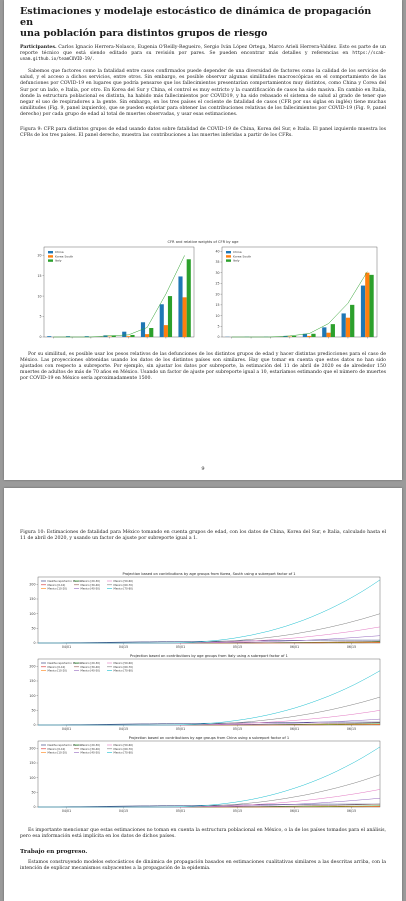 This screenshot has height=901, width=406. Describe the element at coordinates (54, 852) in the screenshot. I see `section-title: Trabajo en progreso.` at that location.